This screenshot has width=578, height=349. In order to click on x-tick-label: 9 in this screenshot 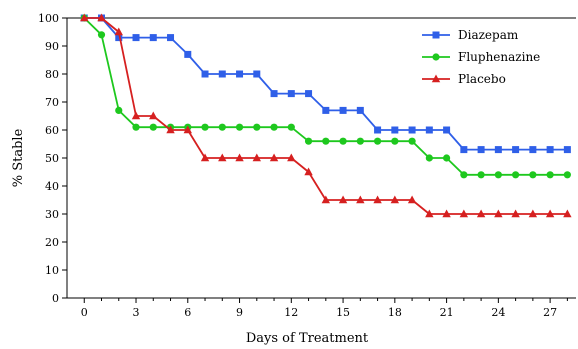, I will do `click(239, 312)`.